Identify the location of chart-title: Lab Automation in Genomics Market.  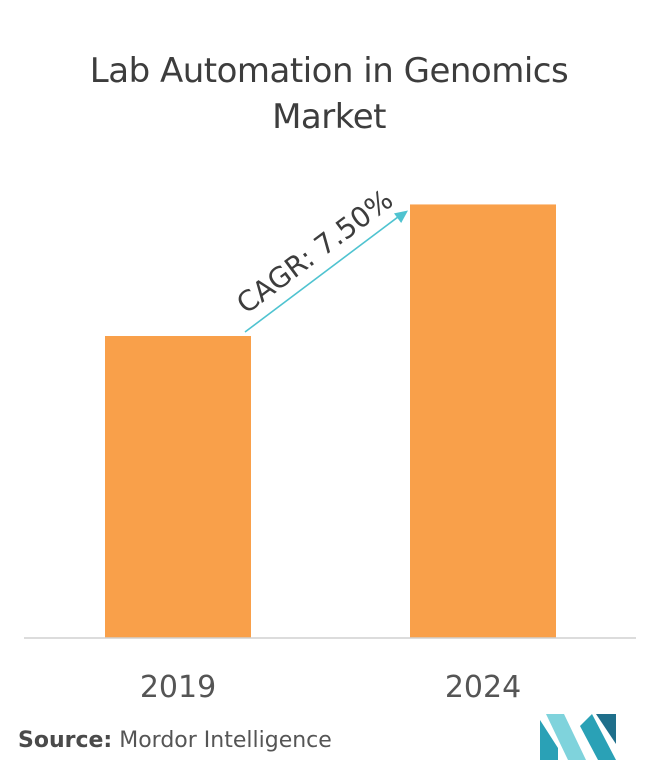
(329, 94).